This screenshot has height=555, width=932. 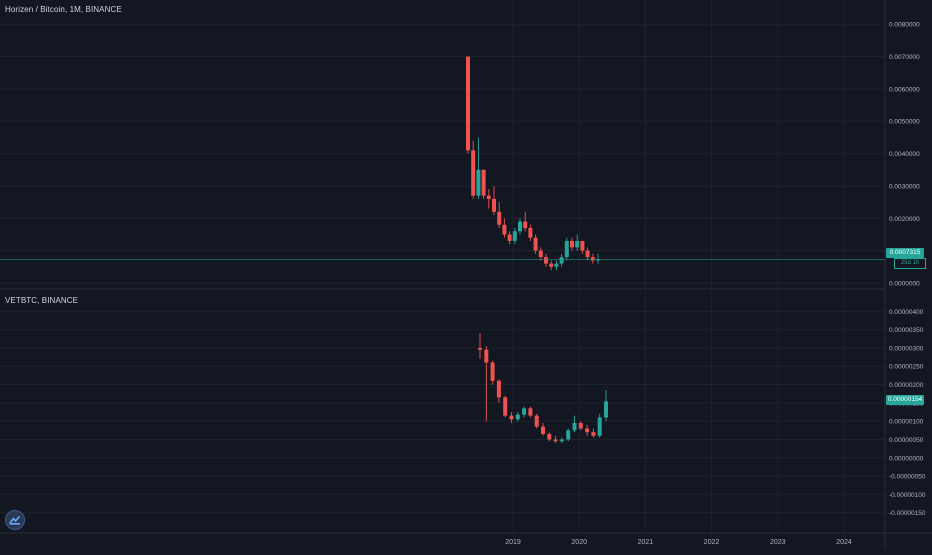 What do you see at coordinates (910, 263) in the screenshot?
I see `top-bar-countdown: 25d 1h` at bounding box center [910, 263].